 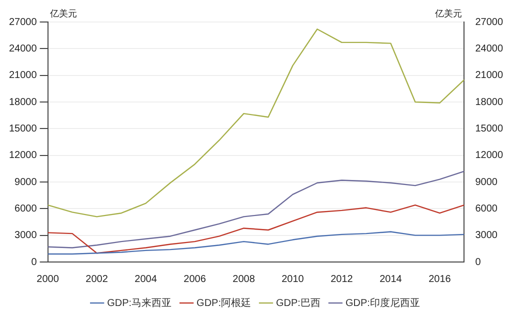 I want to click on y-tick-label: 3000, so click(x=26, y=236).